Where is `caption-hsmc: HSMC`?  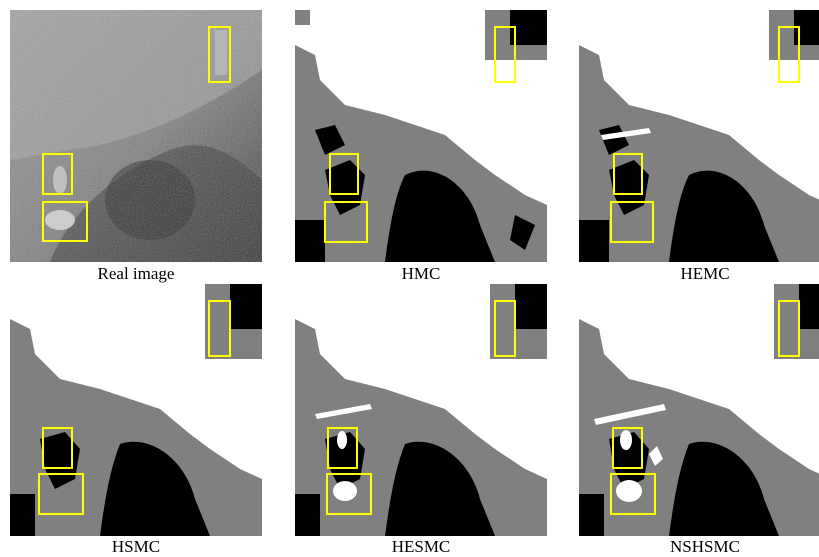 caption-hsmc: HSMC is located at coordinates (136, 546).